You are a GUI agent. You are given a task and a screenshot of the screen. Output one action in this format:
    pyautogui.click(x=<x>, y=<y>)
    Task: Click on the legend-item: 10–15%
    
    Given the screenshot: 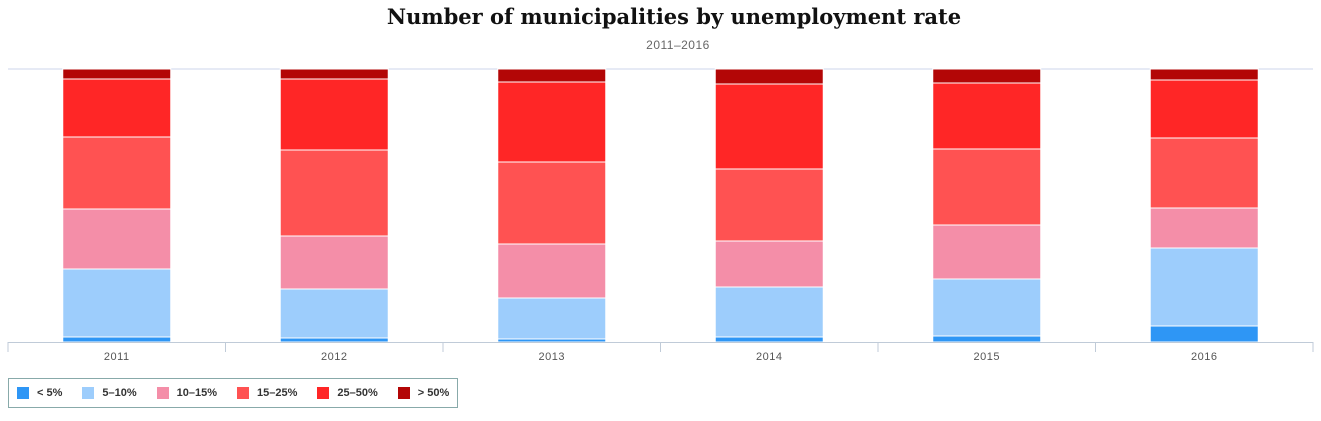 What is the action you would take?
    pyautogui.click(x=187, y=393)
    